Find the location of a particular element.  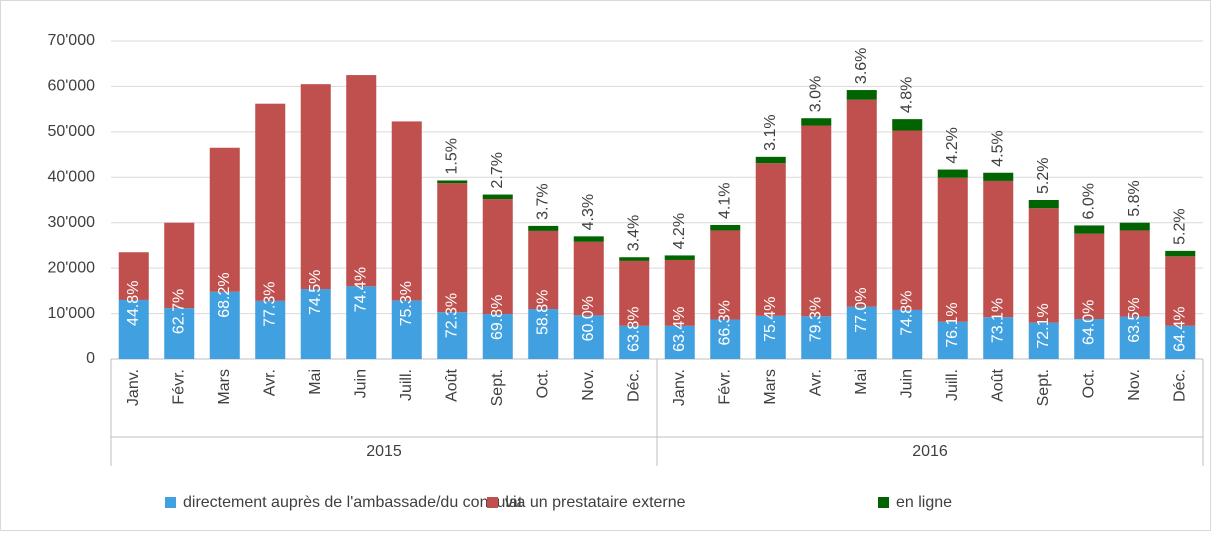

legend-label: via un prestataire externe is located at coordinates (595, 502).